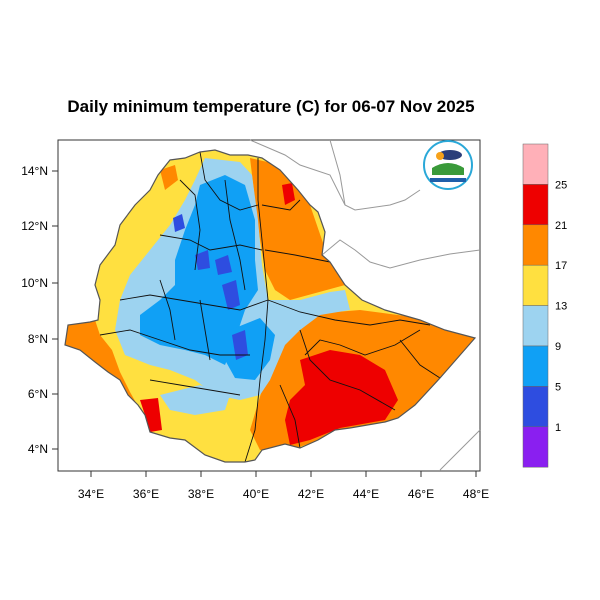 The image size is (600, 600). What do you see at coordinates (401, 254) in the screenshot?
I see `gulf-of-aden-coast` at bounding box center [401, 254].